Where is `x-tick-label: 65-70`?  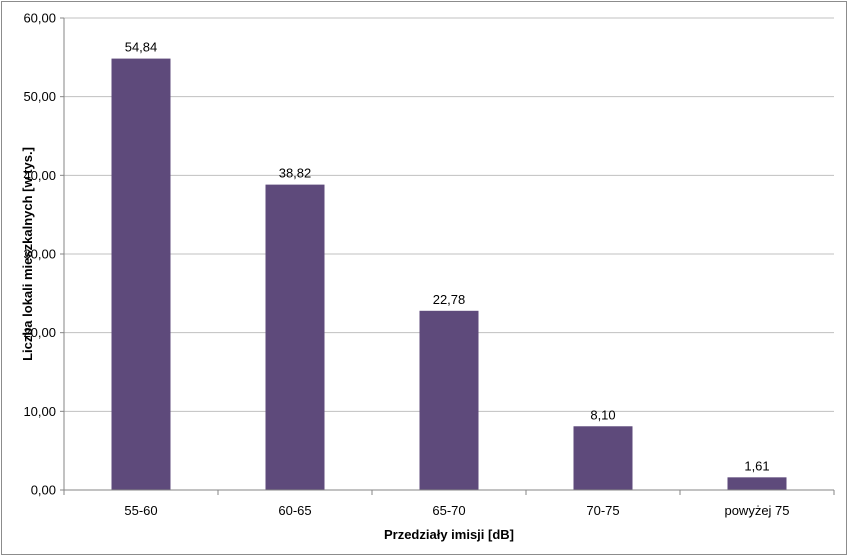
x-tick-label: 65-70 is located at coordinates (448, 510).